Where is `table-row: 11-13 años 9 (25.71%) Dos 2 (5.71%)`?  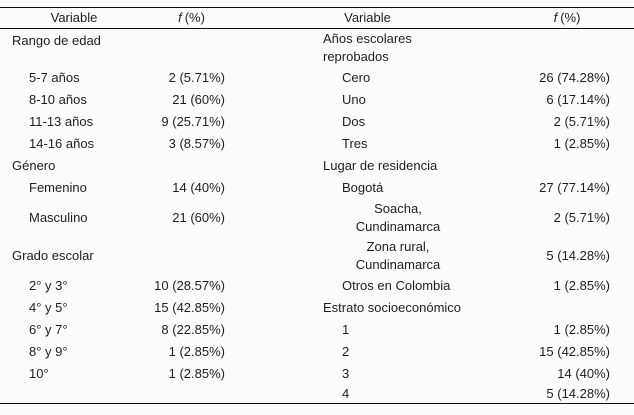
table-row: 11-13 años 9 (25.71%) Dos 2 (5.71%) is located at coordinates (317, 122).